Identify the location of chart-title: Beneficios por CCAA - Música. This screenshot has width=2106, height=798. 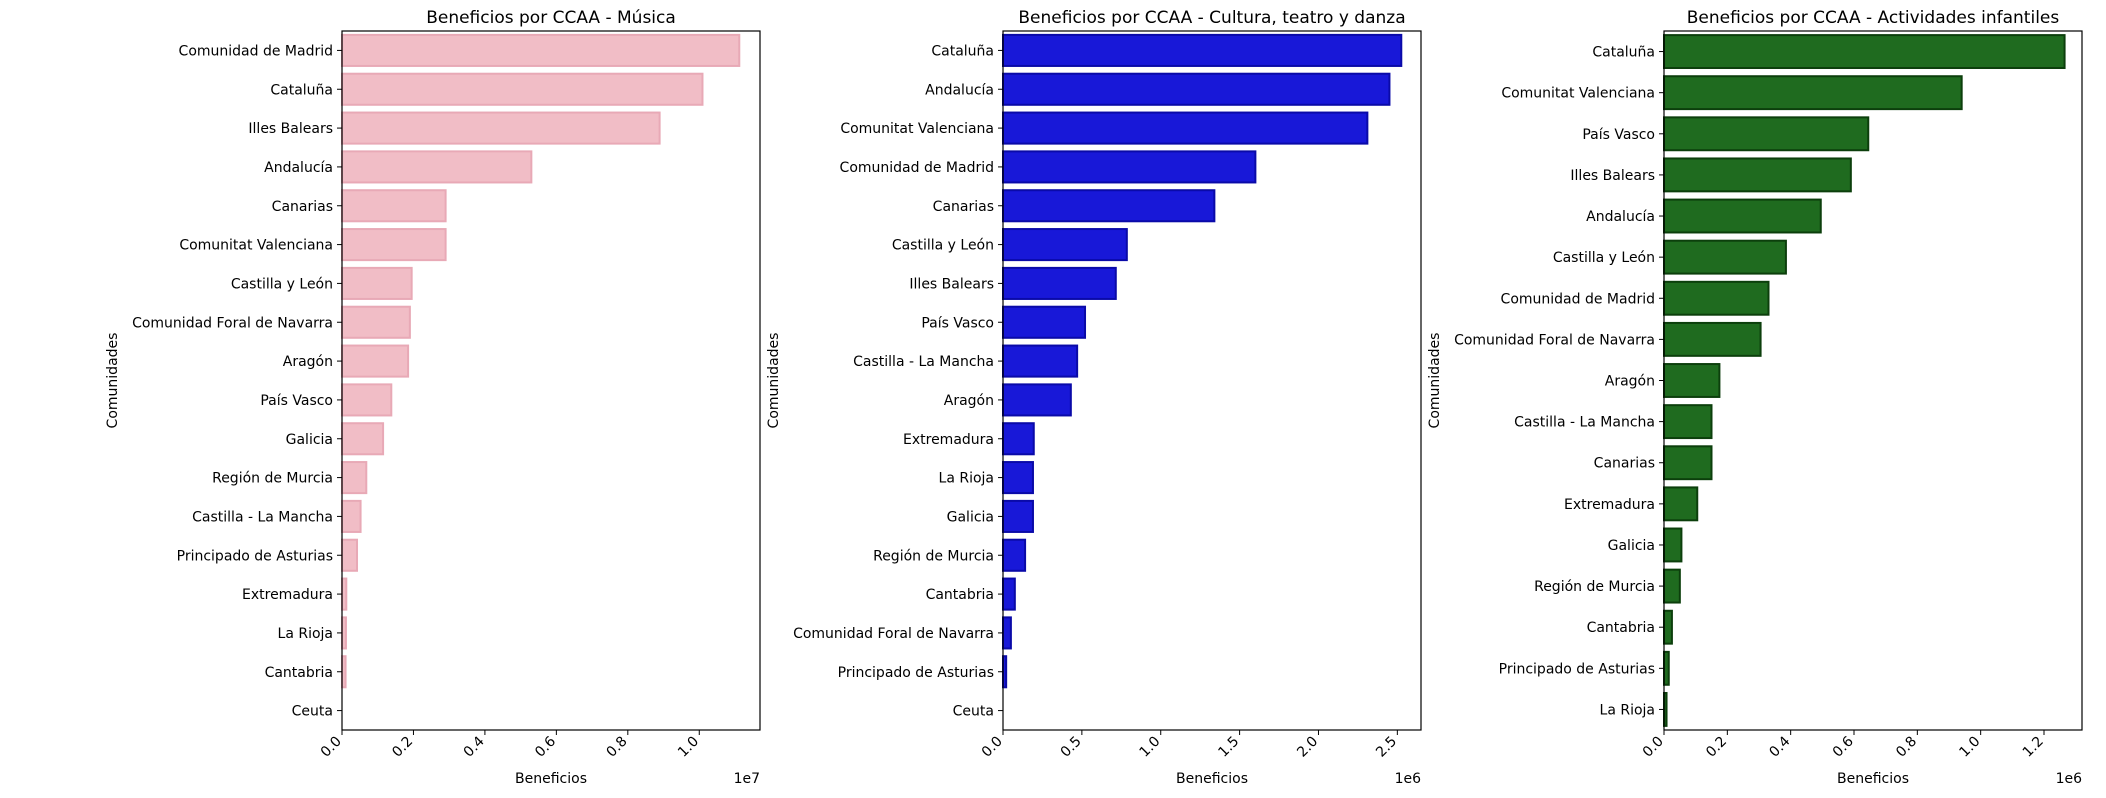
(551, 18).